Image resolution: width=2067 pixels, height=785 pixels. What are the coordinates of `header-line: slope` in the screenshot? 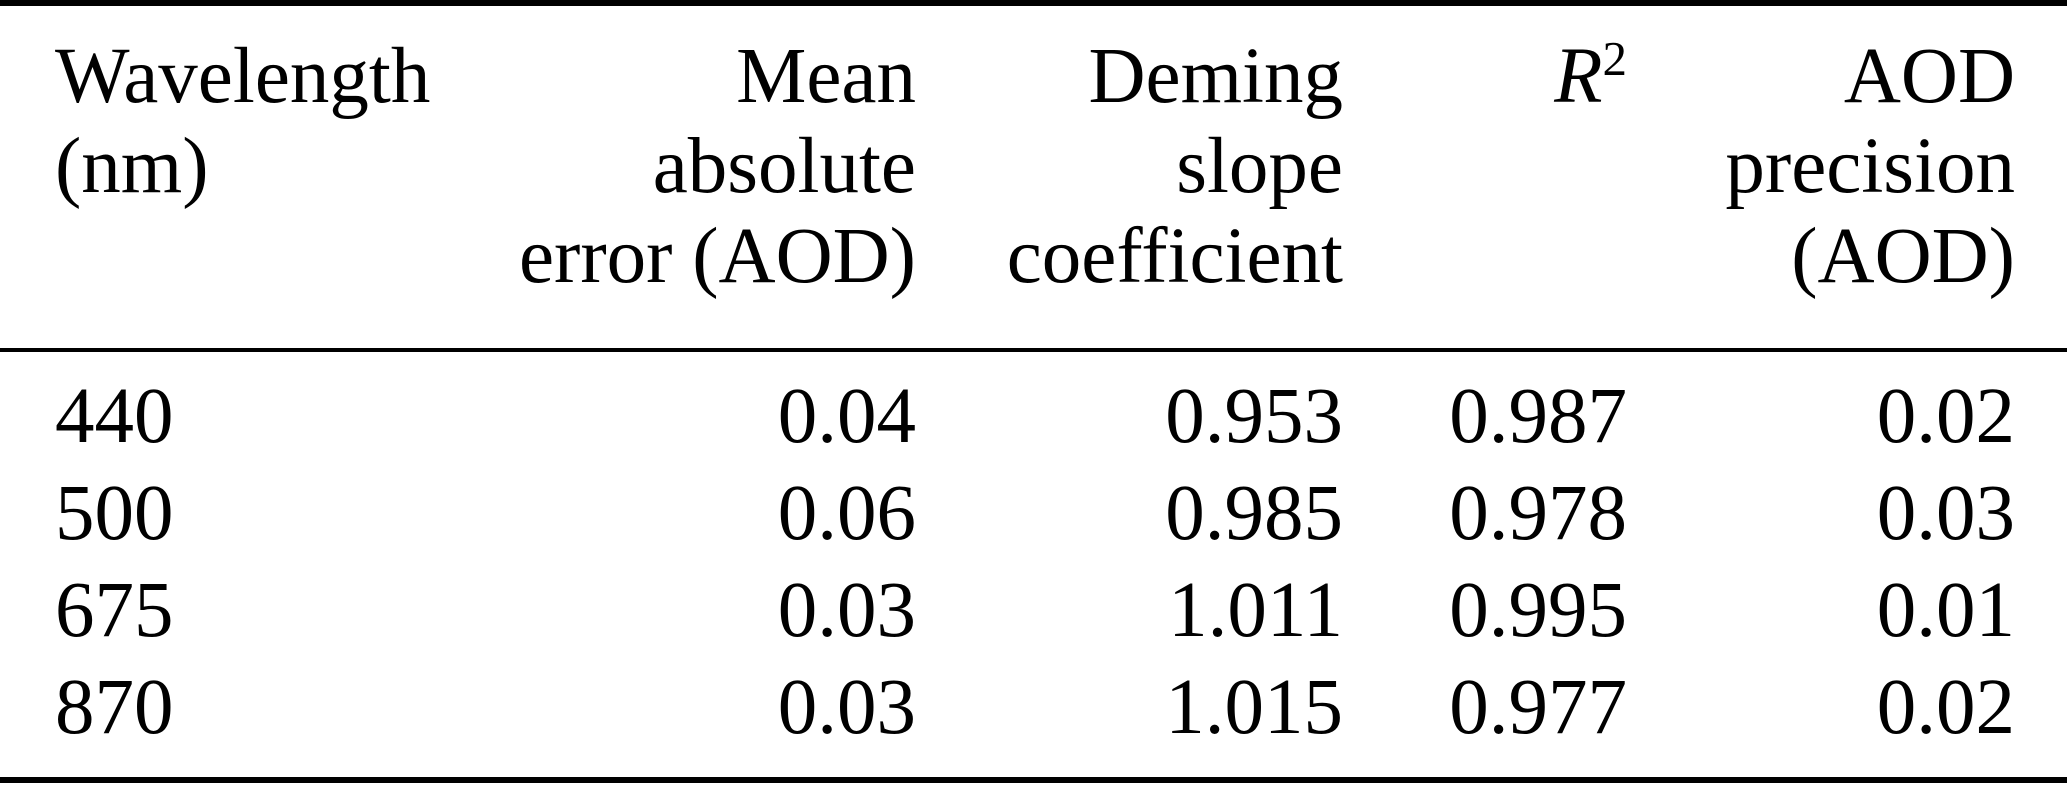 It's located at (1259, 166).